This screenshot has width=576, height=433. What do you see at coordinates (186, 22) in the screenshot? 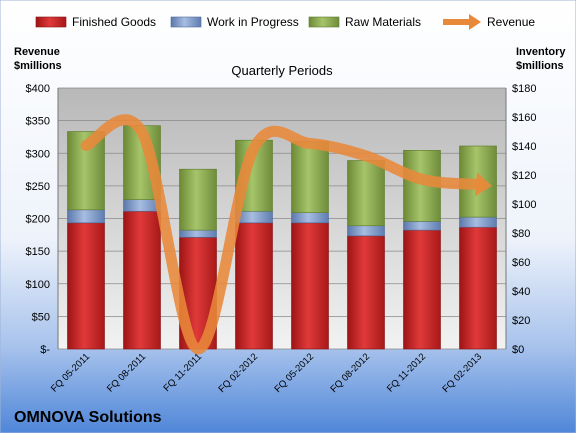
I see `legend-swatch-work-in-progress` at bounding box center [186, 22].